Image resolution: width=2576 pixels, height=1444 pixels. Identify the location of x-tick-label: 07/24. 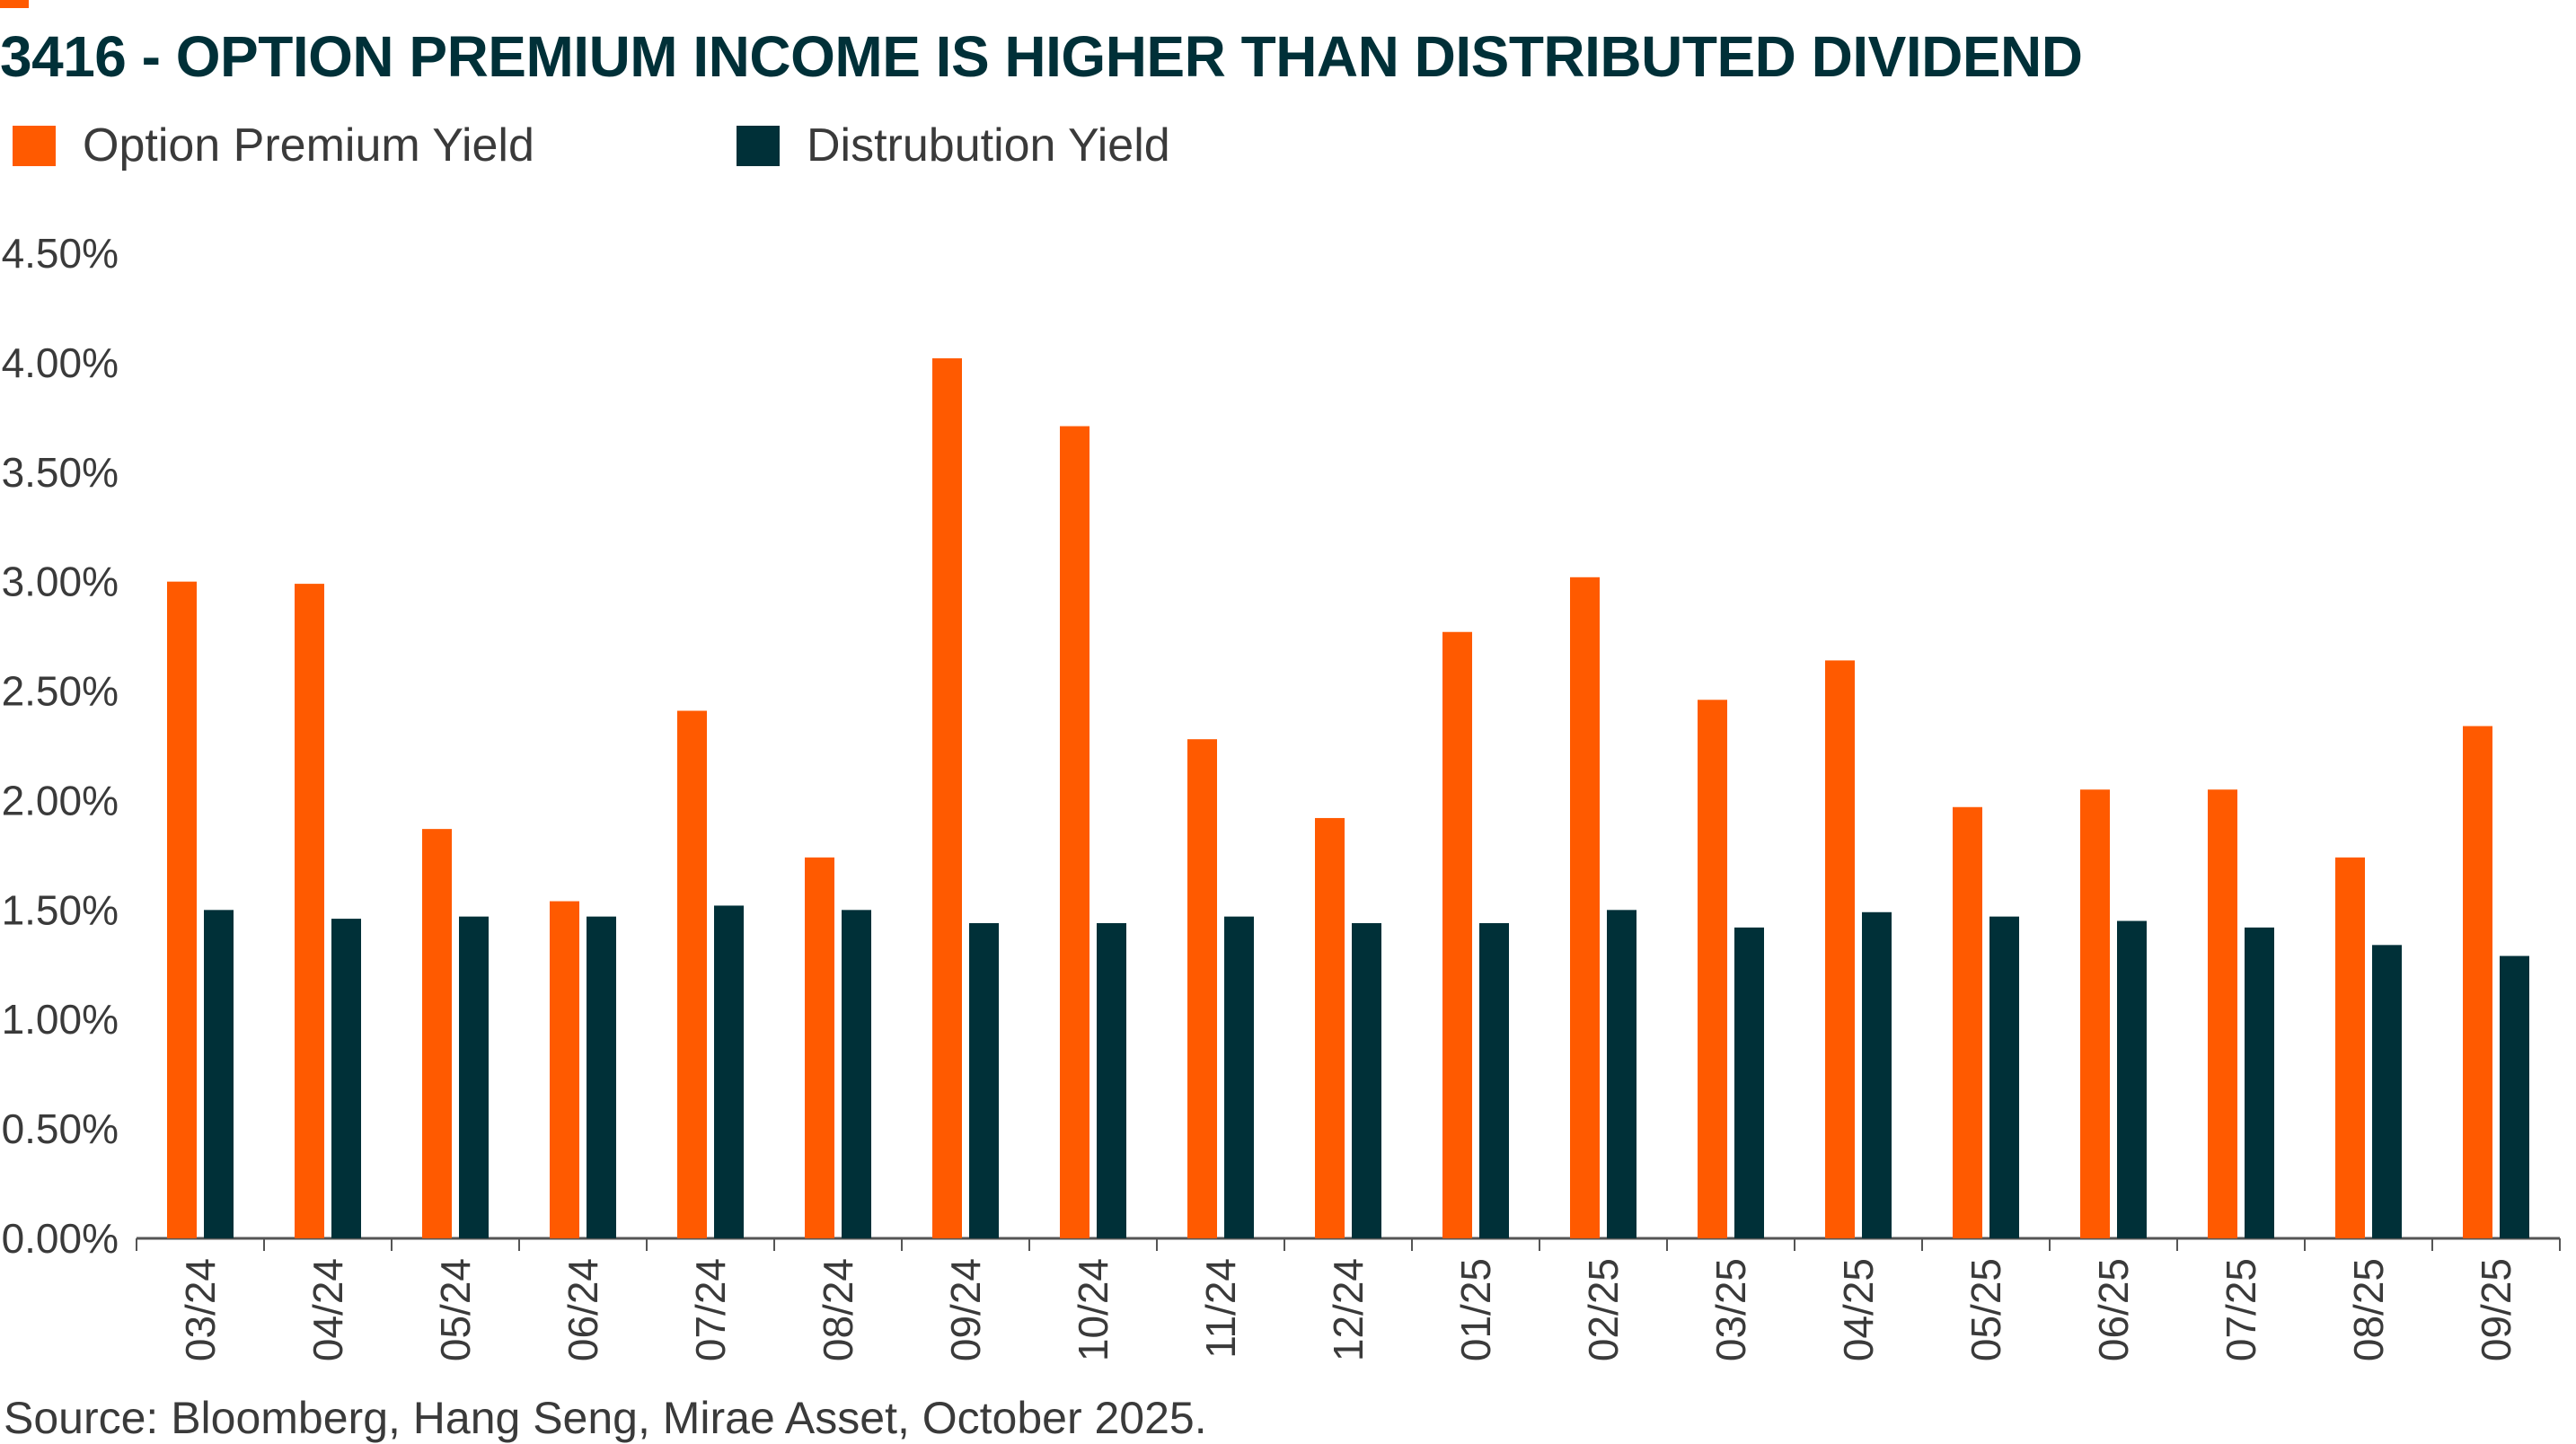
(710, 1309).